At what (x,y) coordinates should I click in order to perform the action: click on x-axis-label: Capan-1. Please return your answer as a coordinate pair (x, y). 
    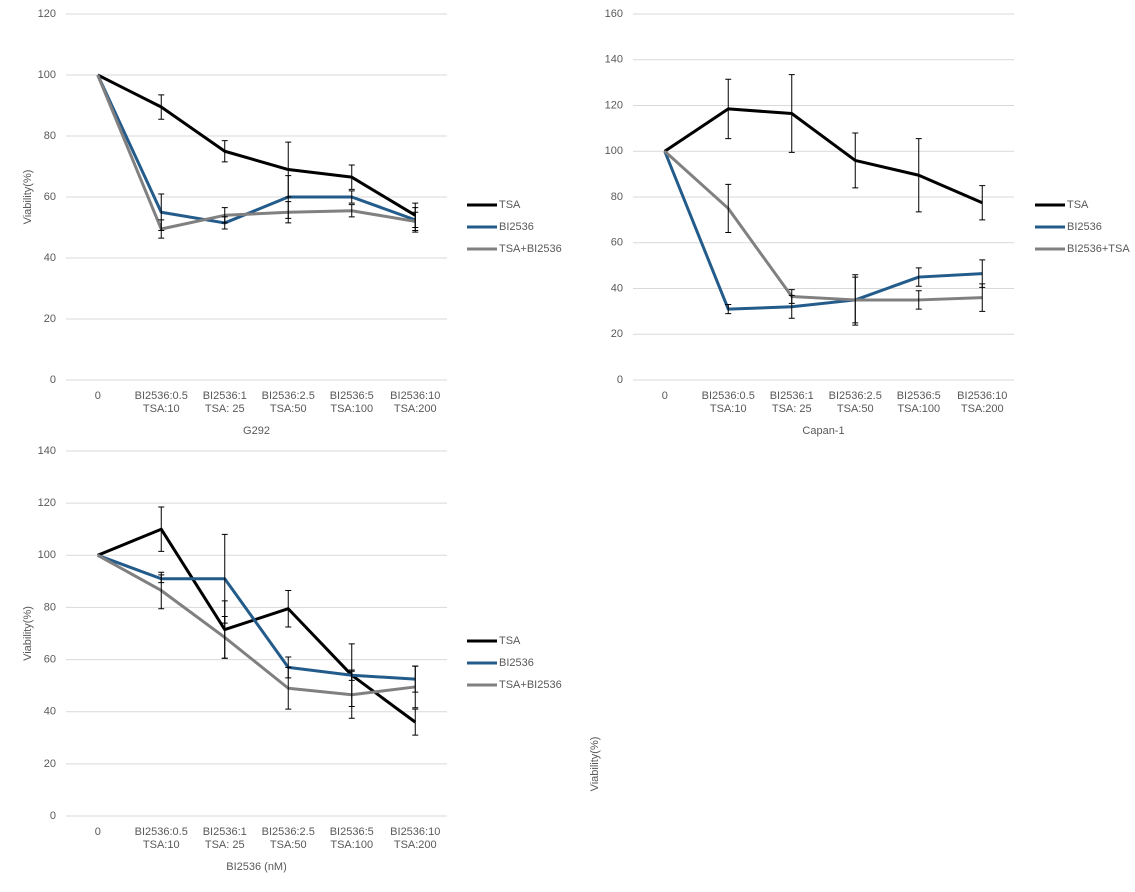
    Looking at the image, I should click on (823, 431).